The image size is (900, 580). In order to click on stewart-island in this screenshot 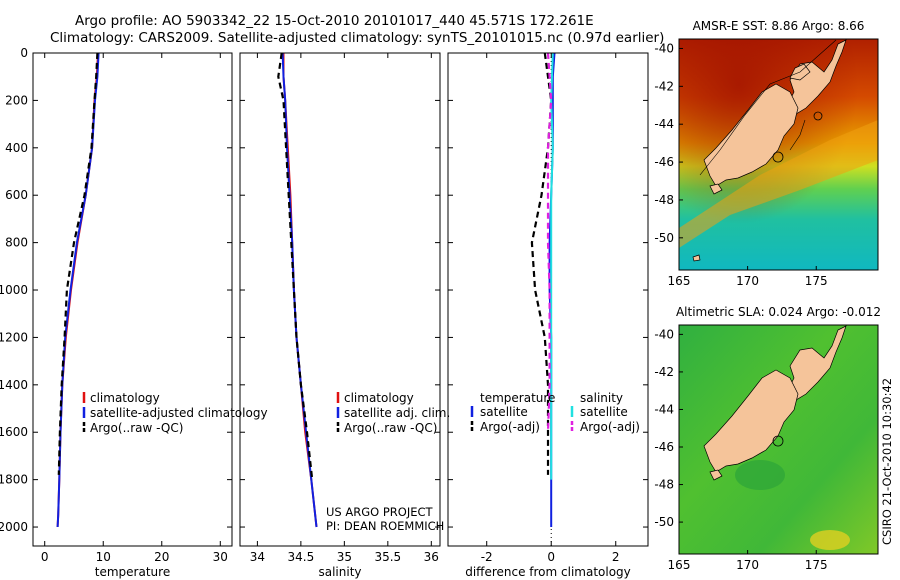, I will do `click(716, 189)`.